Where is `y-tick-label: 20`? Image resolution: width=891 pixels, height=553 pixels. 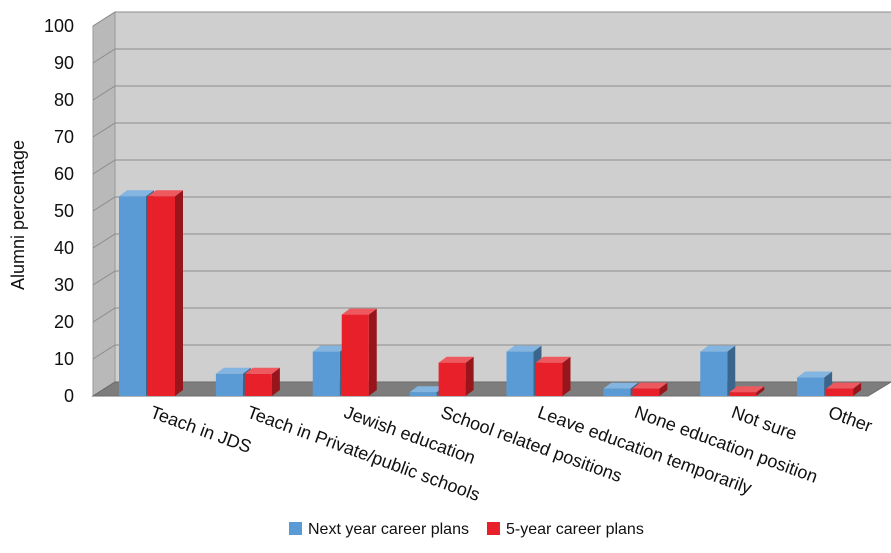 y-tick-label: 20 is located at coordinates (64, 322).